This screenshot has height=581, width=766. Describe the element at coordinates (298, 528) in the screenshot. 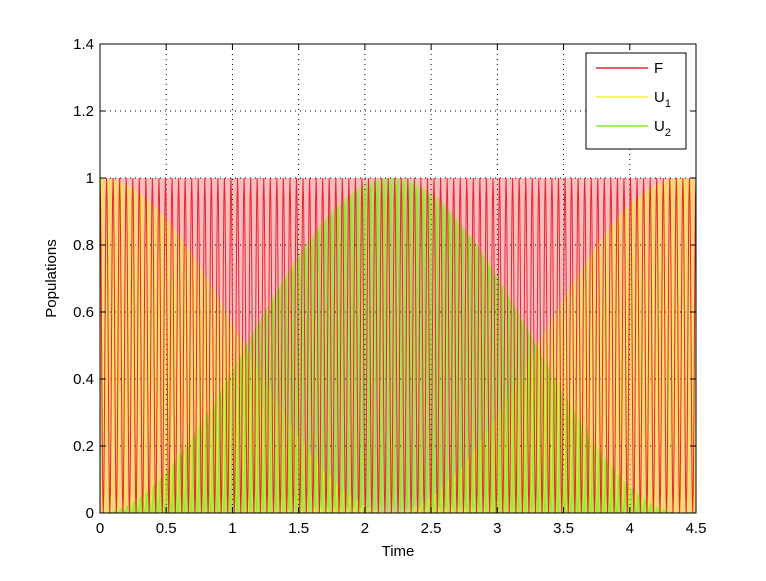

I see `x-tick-label: 1.5` at that location.